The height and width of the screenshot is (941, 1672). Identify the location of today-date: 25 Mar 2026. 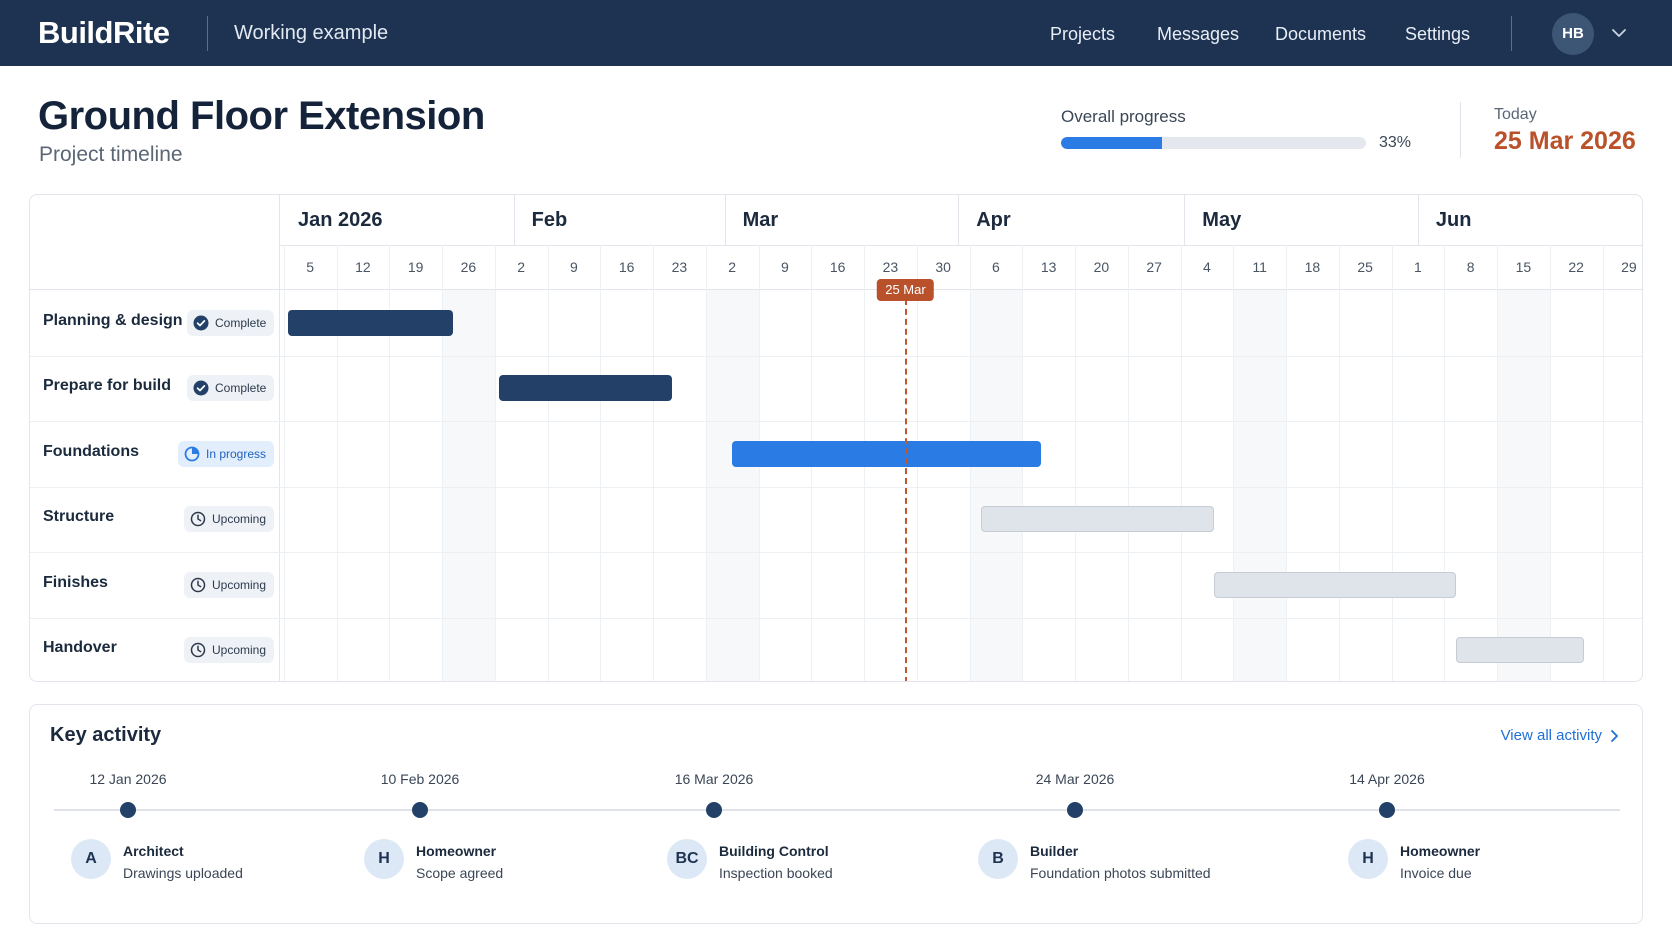
(1565, 141).